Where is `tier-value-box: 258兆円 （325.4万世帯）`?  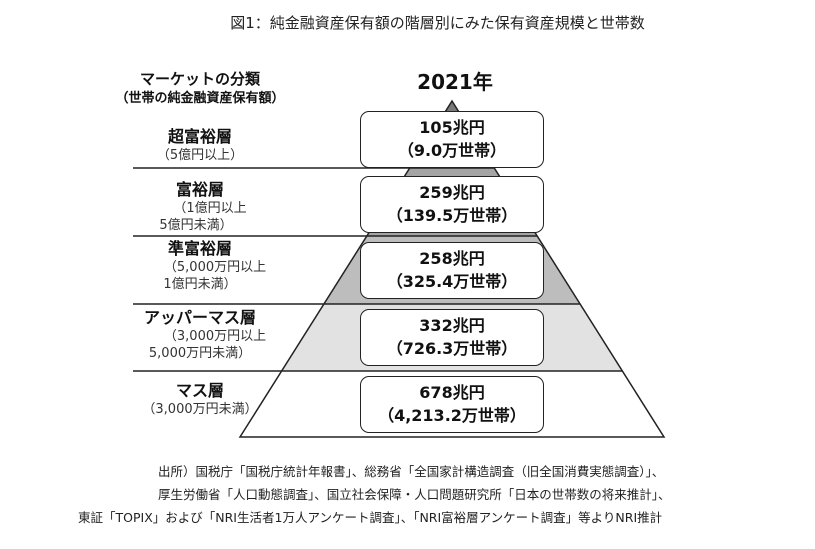
tier-value-box: 258兆円 （325.4万世帯） is located at coordinates (452, 270).